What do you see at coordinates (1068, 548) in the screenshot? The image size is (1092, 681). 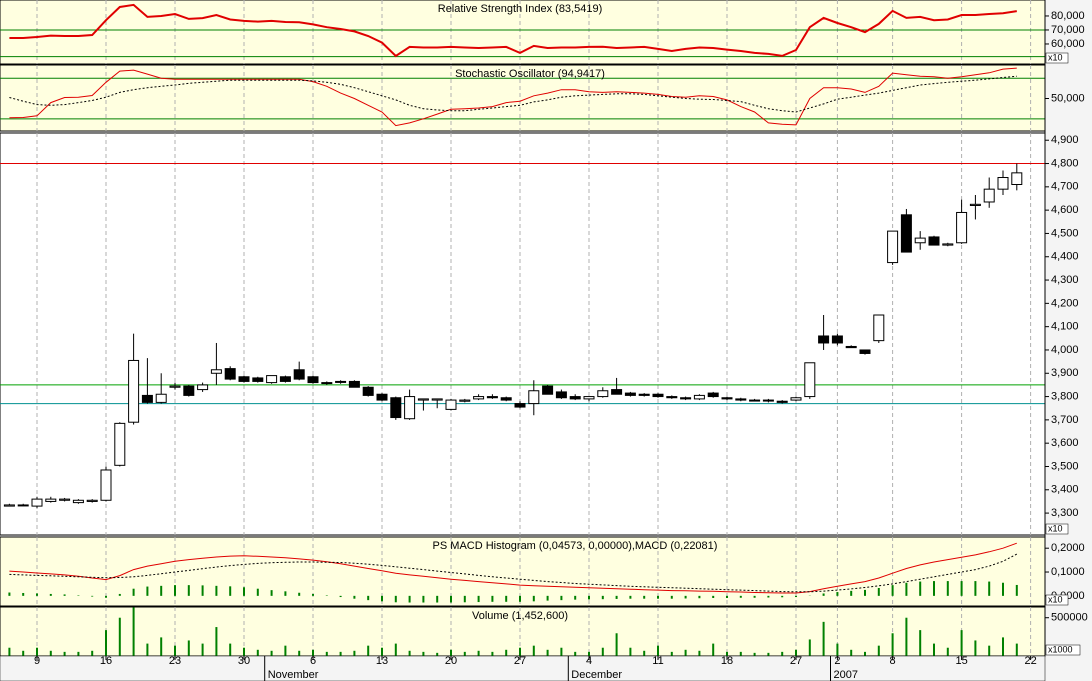 I see `y-tick-label: 0,2000` at bounding box center [1068, 548].